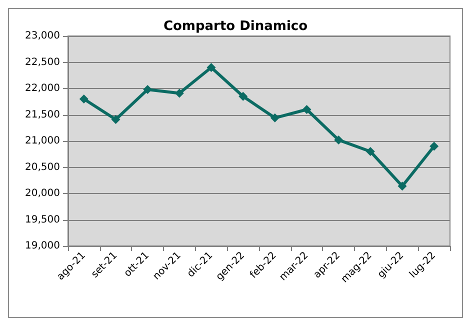 The height and width of the screenshot is (326, 471). Describe the element at coordinates (42, 220) in the screenshot. I see `y-tick-label: 19,500` at that location.